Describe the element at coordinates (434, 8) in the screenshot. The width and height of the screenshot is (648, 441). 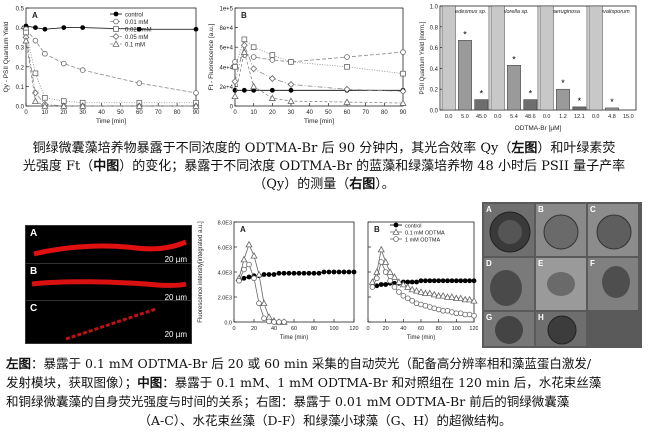
I see `y-tick-label: 1.0` at that location.